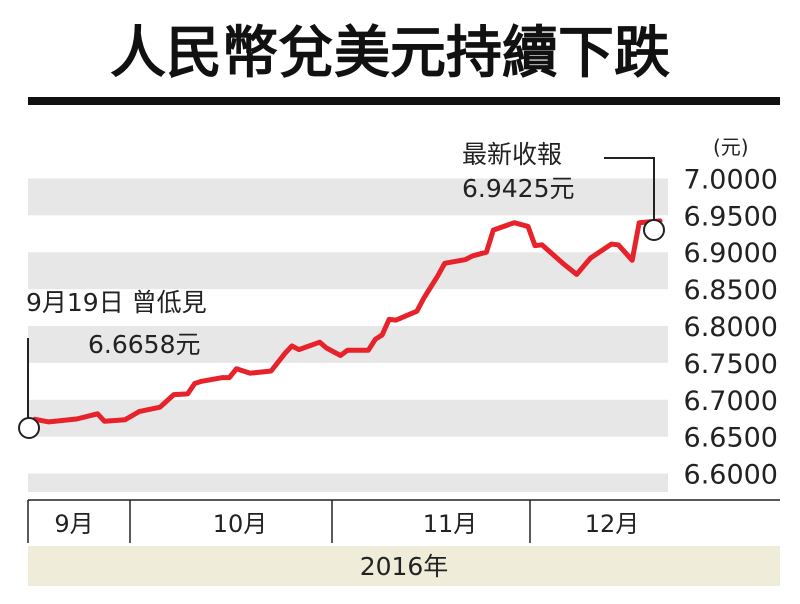 This screenshot has width=800, height=604. What do you see at coordinates (73, 524) in the screenshot?
I see `month-label-sep: 9月` at bounding box center [73, 524].